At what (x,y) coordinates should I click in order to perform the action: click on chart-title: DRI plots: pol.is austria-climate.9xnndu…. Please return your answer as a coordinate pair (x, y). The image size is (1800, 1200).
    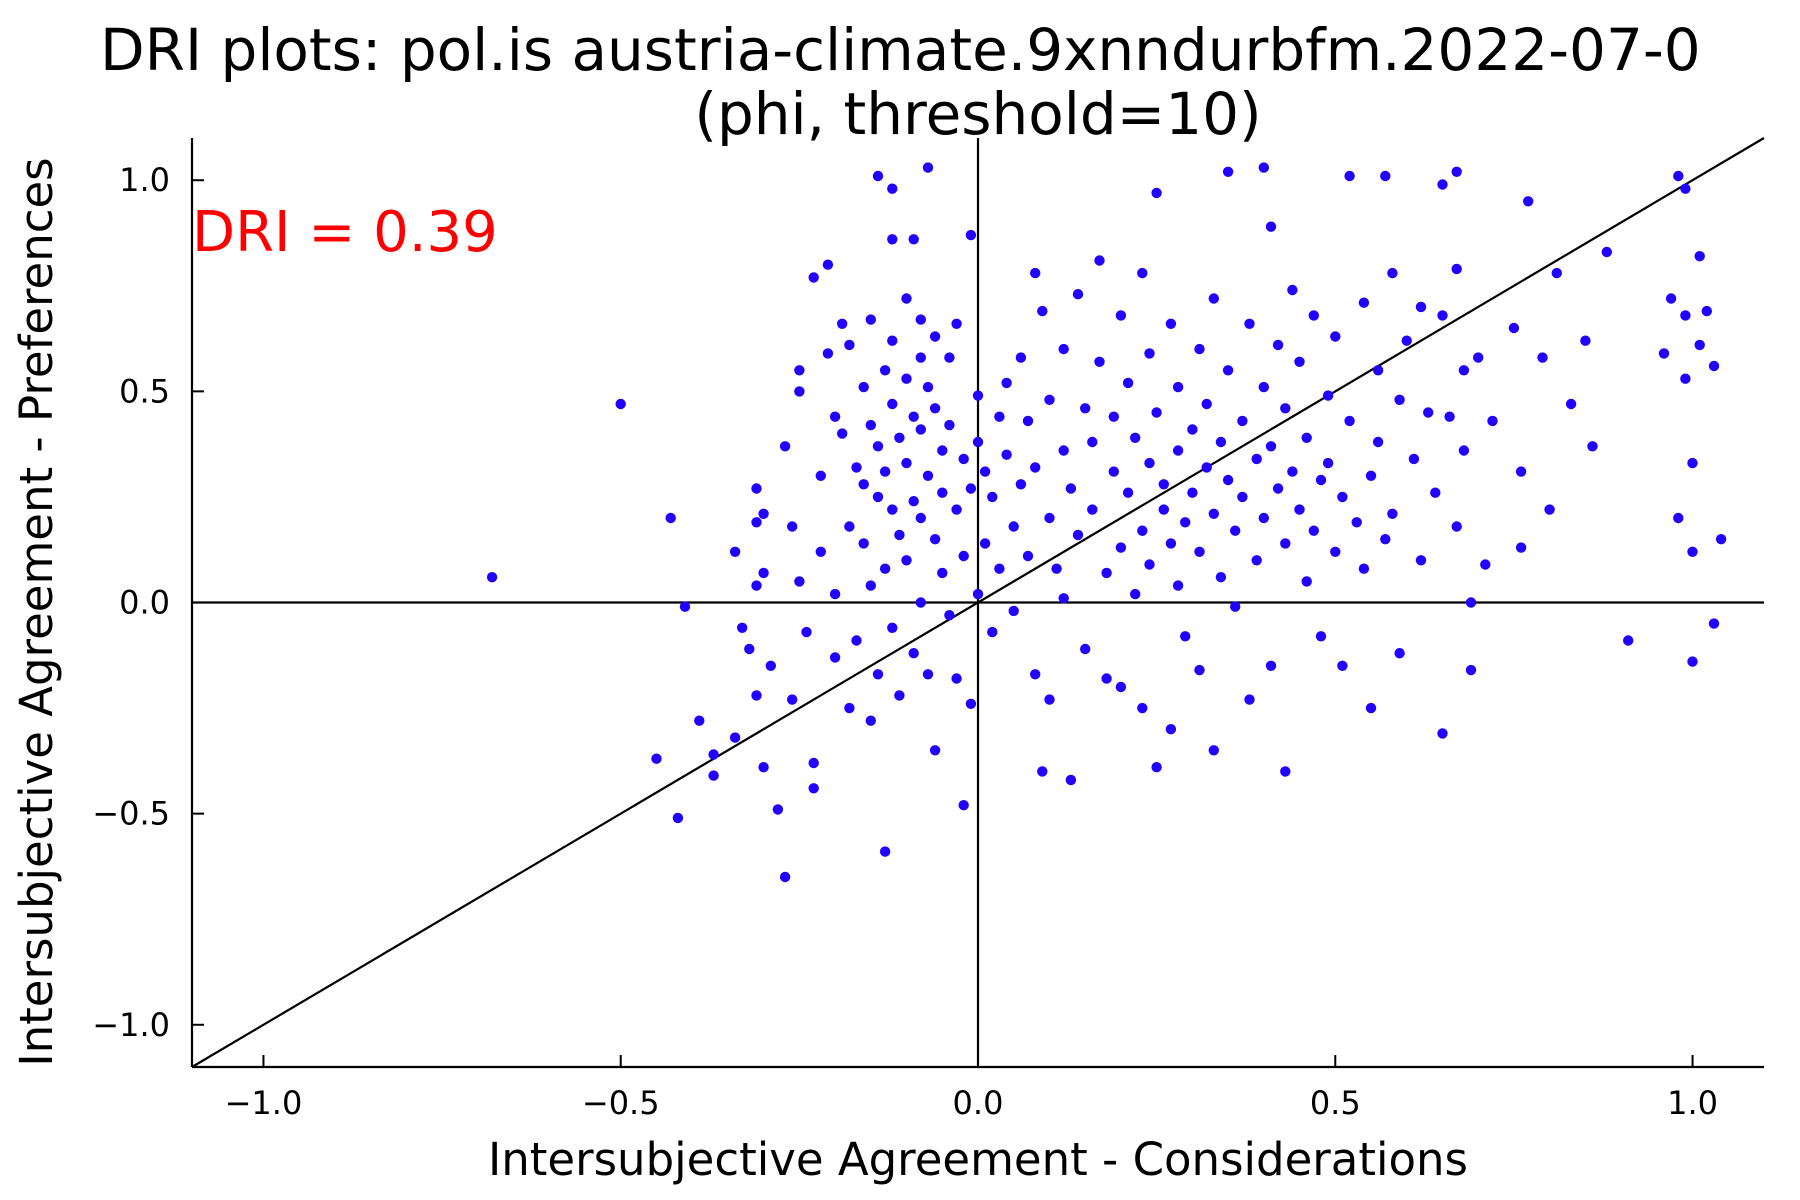
    Looking at the image, I should click on (900, 82).